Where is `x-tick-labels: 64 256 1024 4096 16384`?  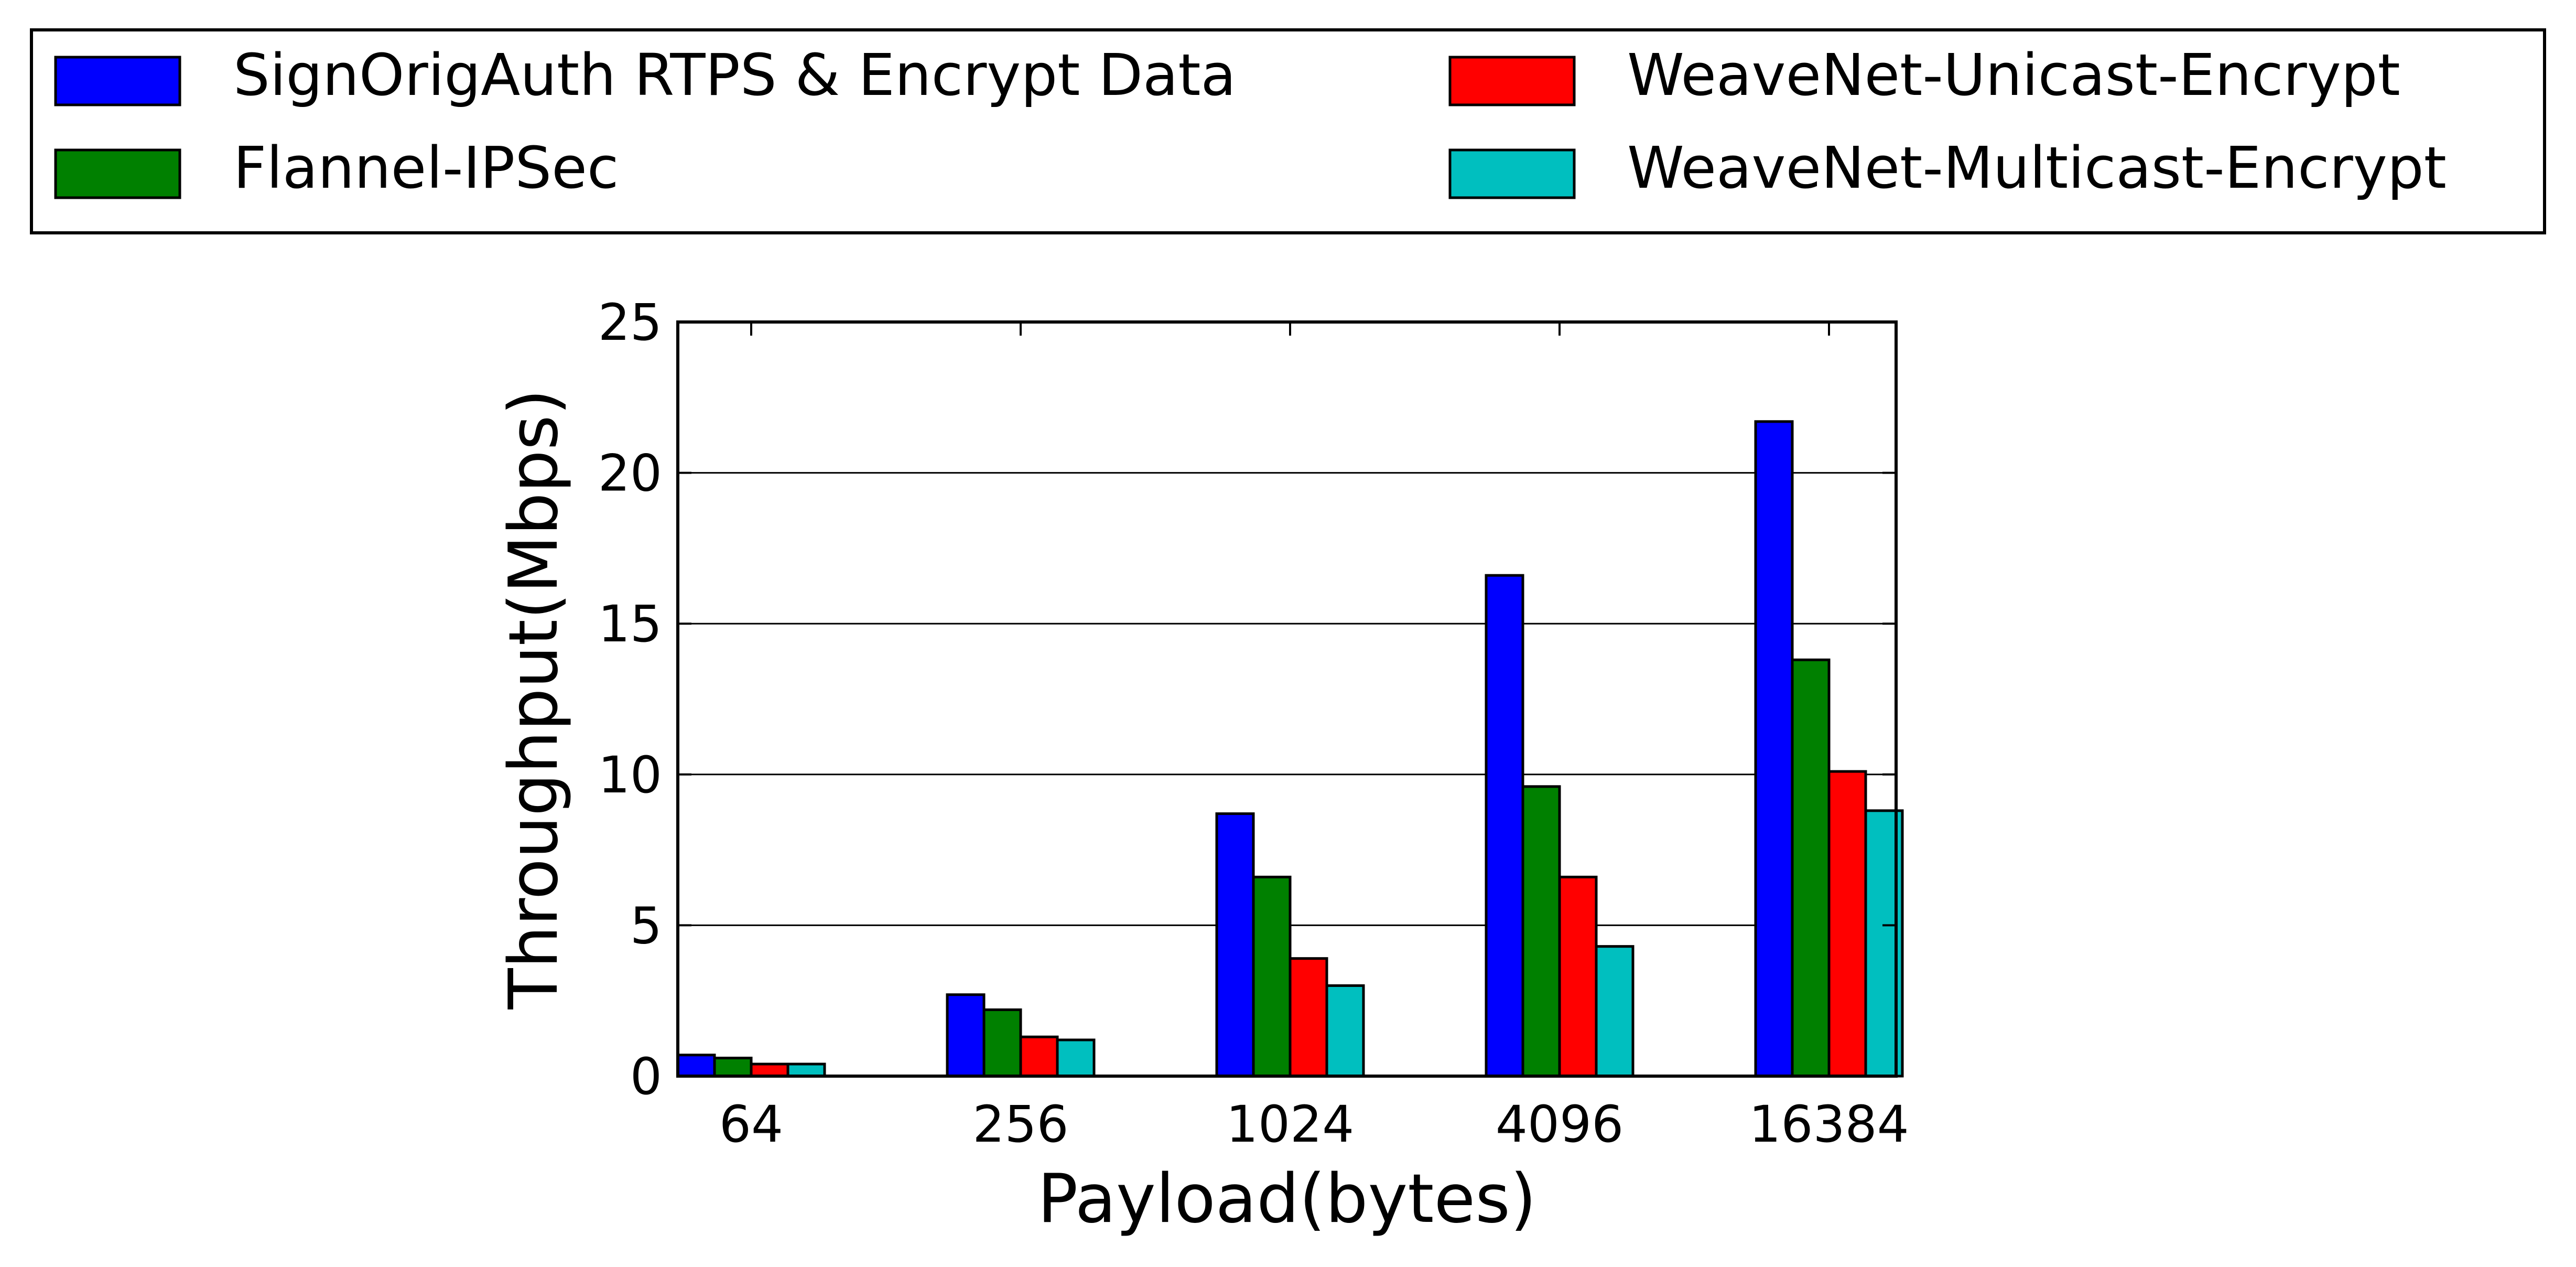
x-tick-labels: 64 256 1024 4096 16384 is located at coordinates (1314, 1124).